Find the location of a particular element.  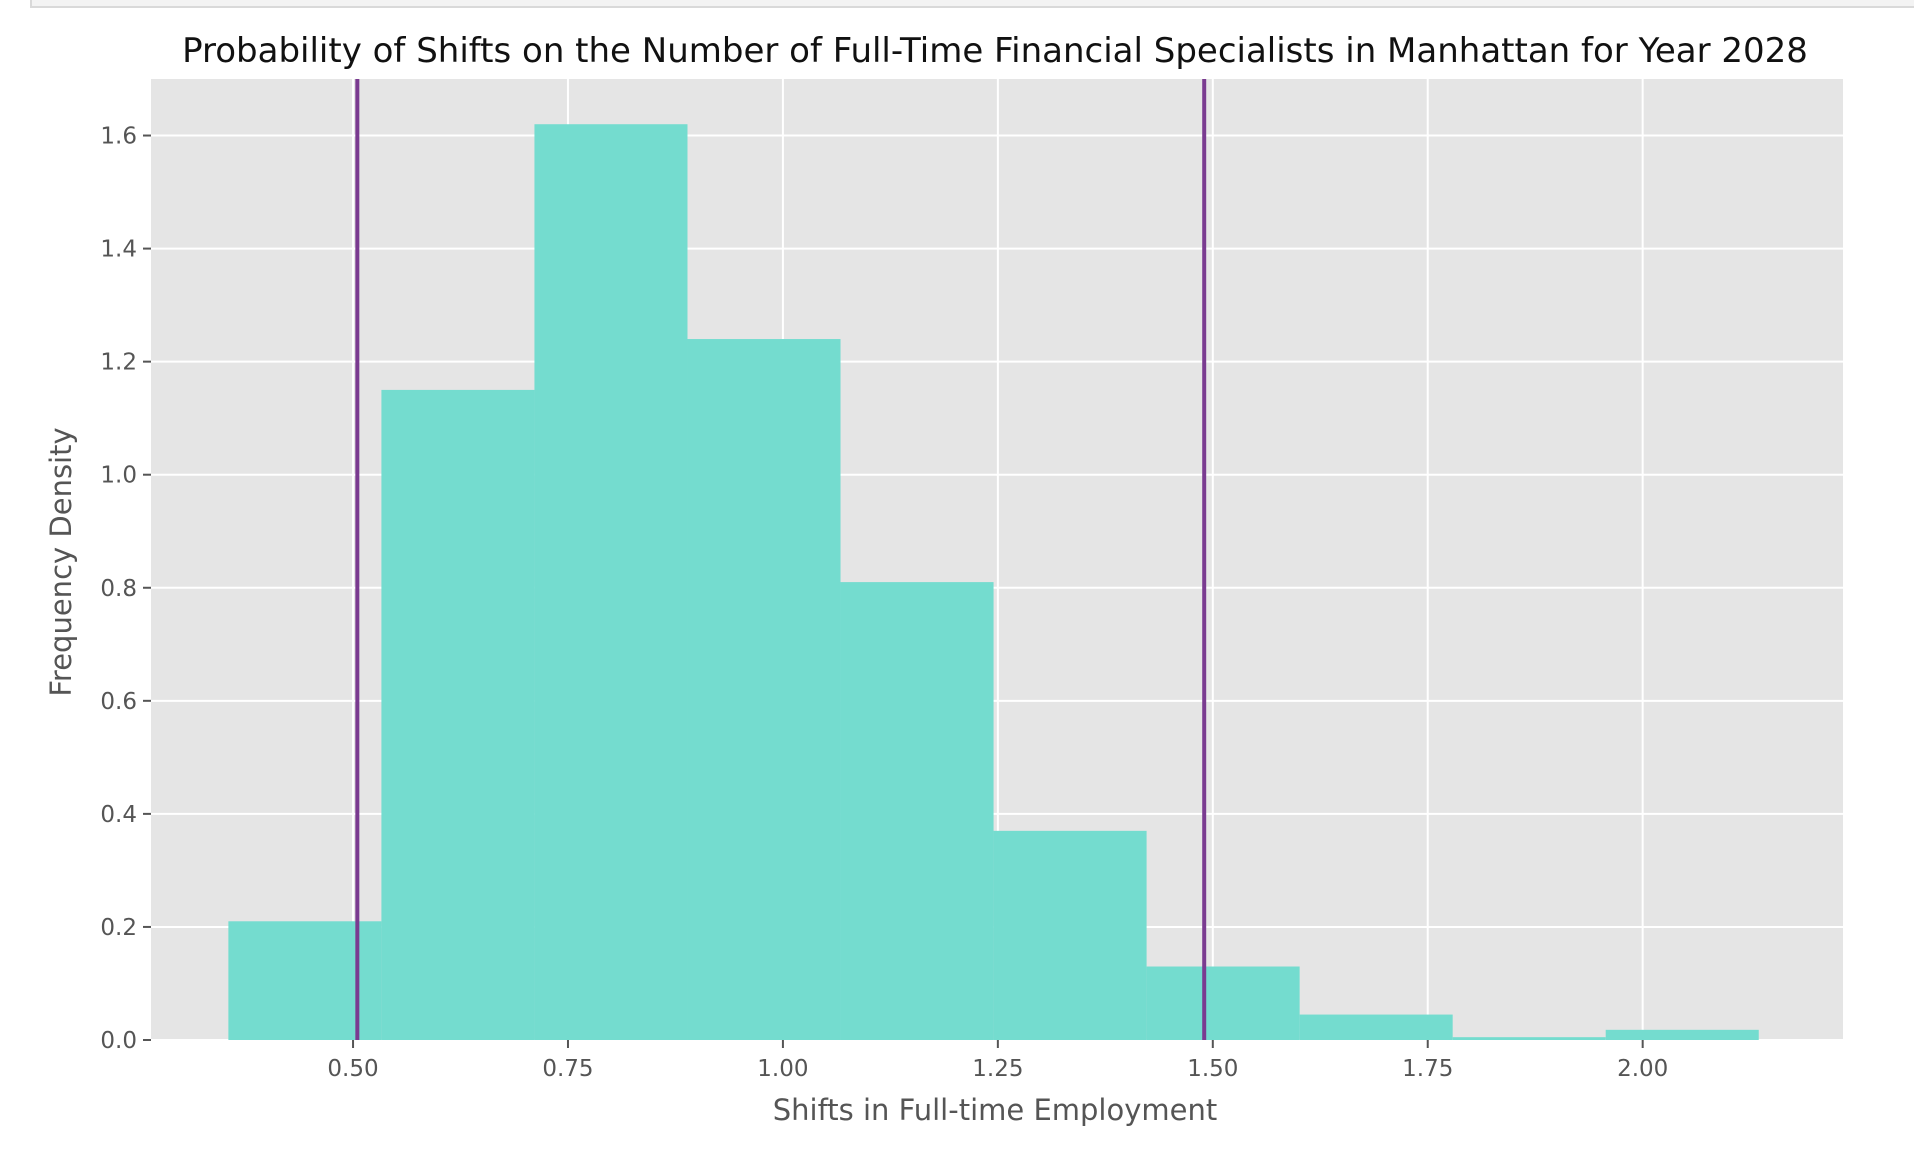

x-tick-label: 1.50 is located at coordinates (1212, 1069).